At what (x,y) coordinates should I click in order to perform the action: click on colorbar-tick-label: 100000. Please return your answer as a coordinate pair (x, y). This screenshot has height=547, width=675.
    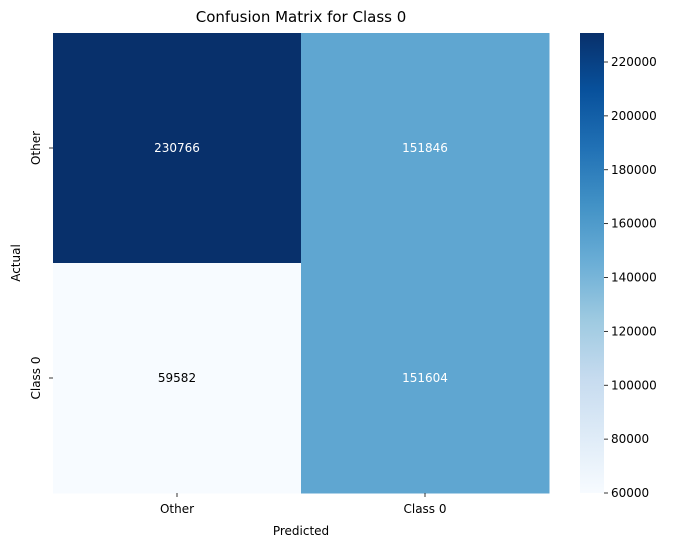
    Looking at the image, I should click on (634, 385).